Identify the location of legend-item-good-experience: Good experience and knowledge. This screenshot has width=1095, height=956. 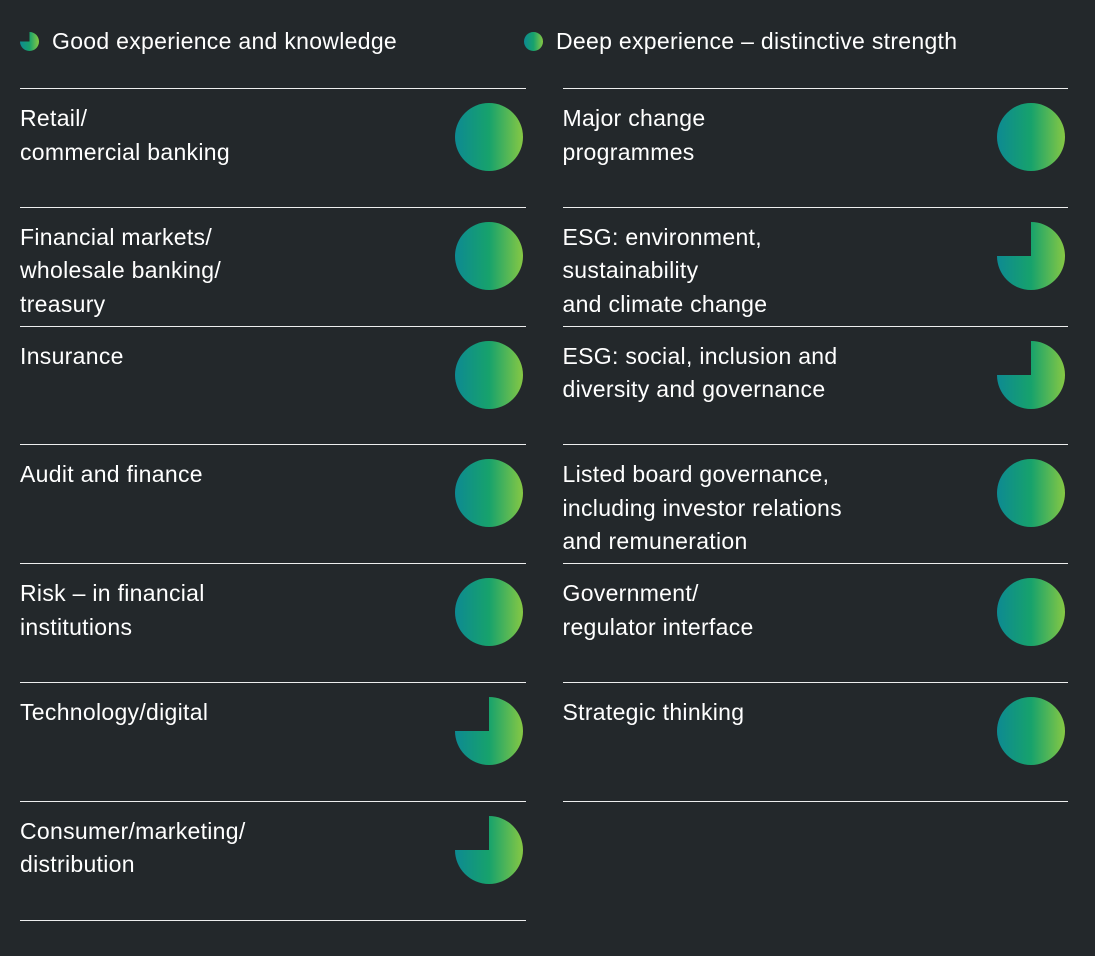
(272, 41).